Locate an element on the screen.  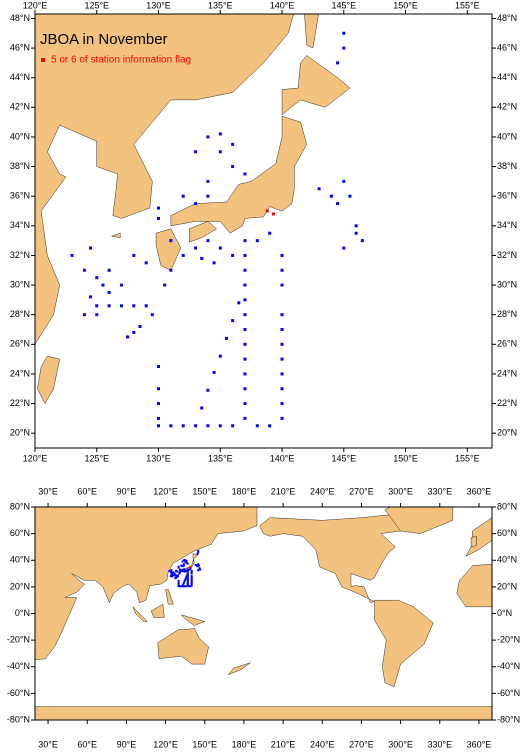
x-tick-label: 210°E is located at coordinates (283, 491).